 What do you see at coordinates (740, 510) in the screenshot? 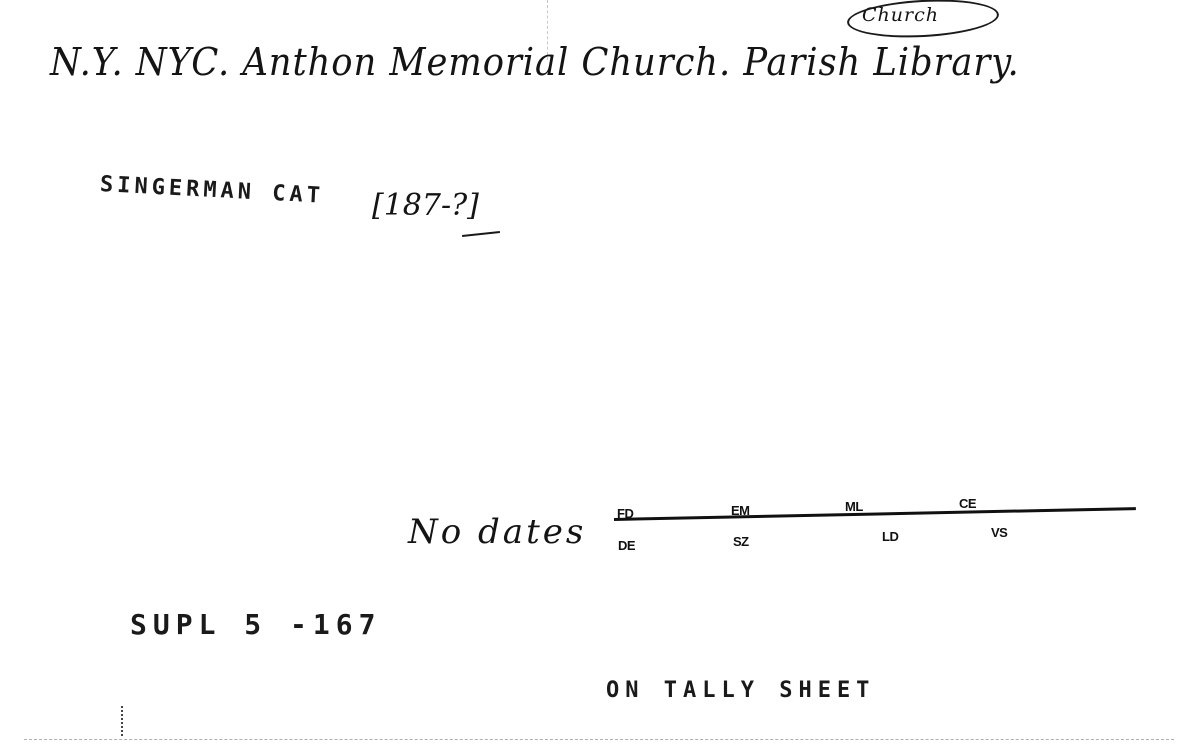
I see `code-em: EM` at bounding box center [740, 510].